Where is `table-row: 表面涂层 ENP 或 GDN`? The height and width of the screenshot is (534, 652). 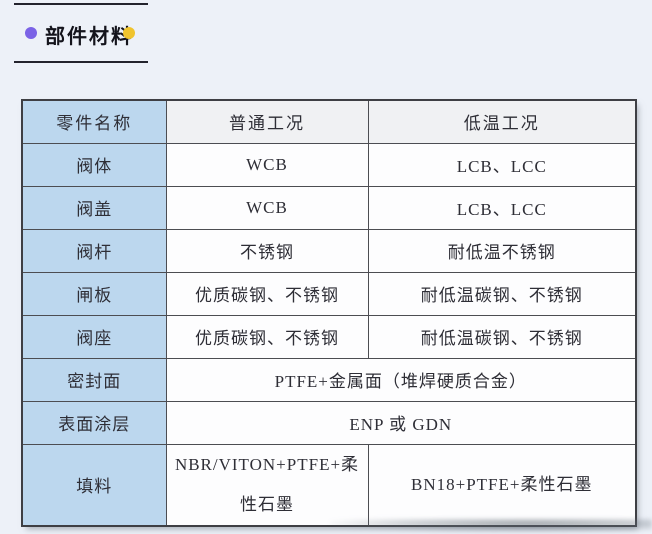 table-row: 表面涂层 ENP 或 GDN is located at coordinates (329, 422).